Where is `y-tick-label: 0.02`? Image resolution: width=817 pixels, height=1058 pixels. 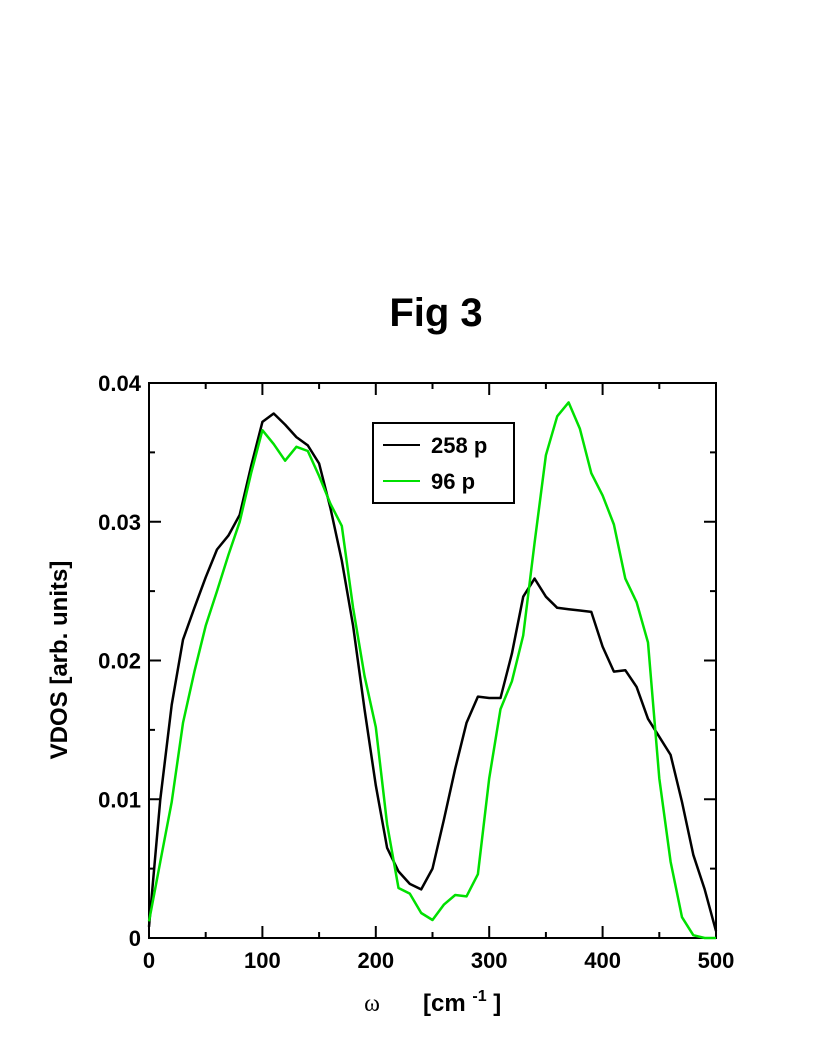 y-tick-label: 0.02 is located at coordinates (119, 661).